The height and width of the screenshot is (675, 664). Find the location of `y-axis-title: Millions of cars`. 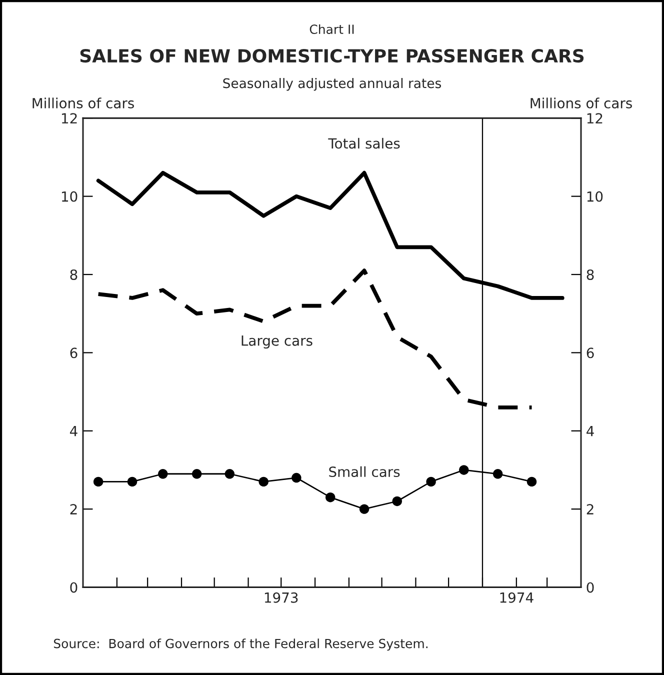

y-axis-title: Millions of cars is located at coordinates (83, 103).